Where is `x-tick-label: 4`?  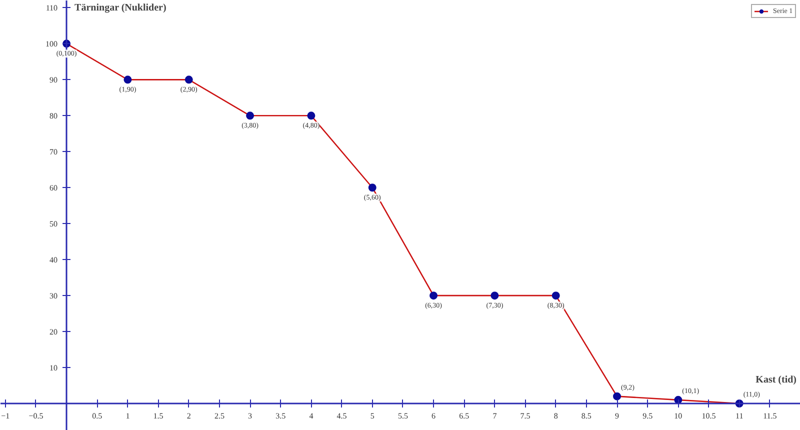
x-tick-label: 4 is located at coordinates (311, 416).